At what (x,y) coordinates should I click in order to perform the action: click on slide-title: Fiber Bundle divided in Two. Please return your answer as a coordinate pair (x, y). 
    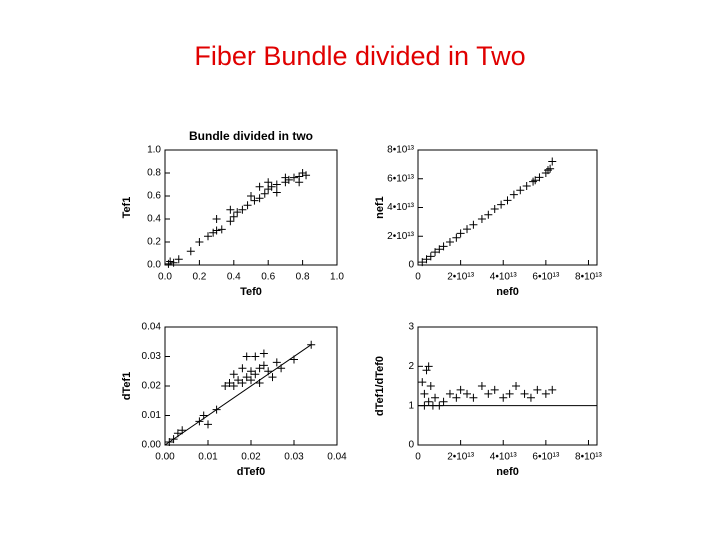
    Looking at the image, I should click on (359, 56).